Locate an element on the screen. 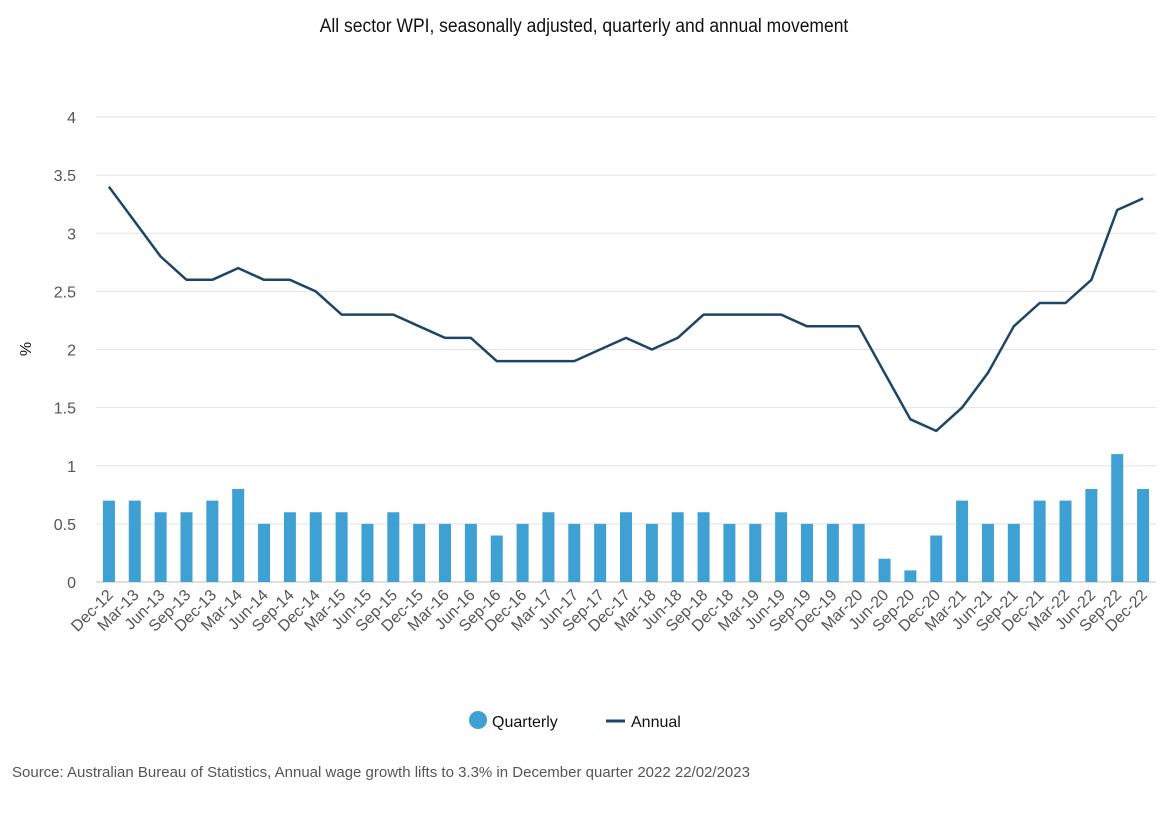 The height and width of the screenshot is (813, 1168). legend-quarterly-label: Quarterly is located at coordinates (525, 722).